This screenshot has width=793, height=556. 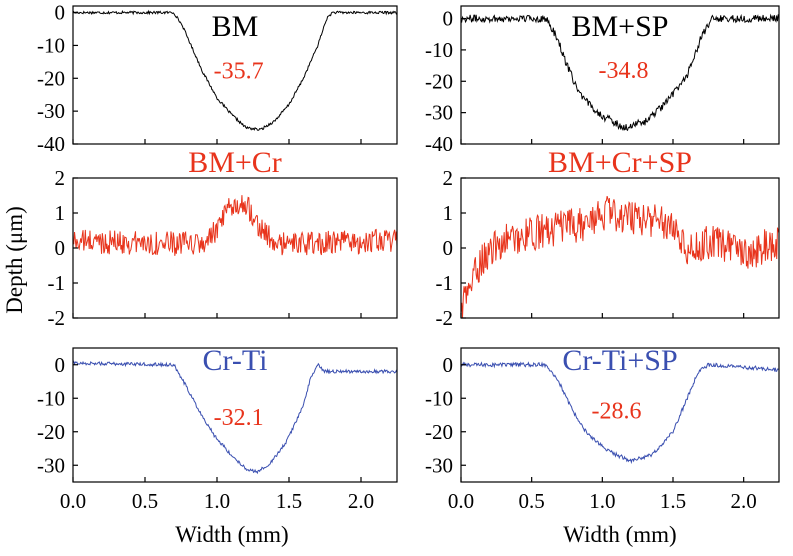 What do you see at coordinates (235, 162) in the screenshot?
I see `panel-title-bm-cr: BM+Cr` at bounding box center [235, 162].